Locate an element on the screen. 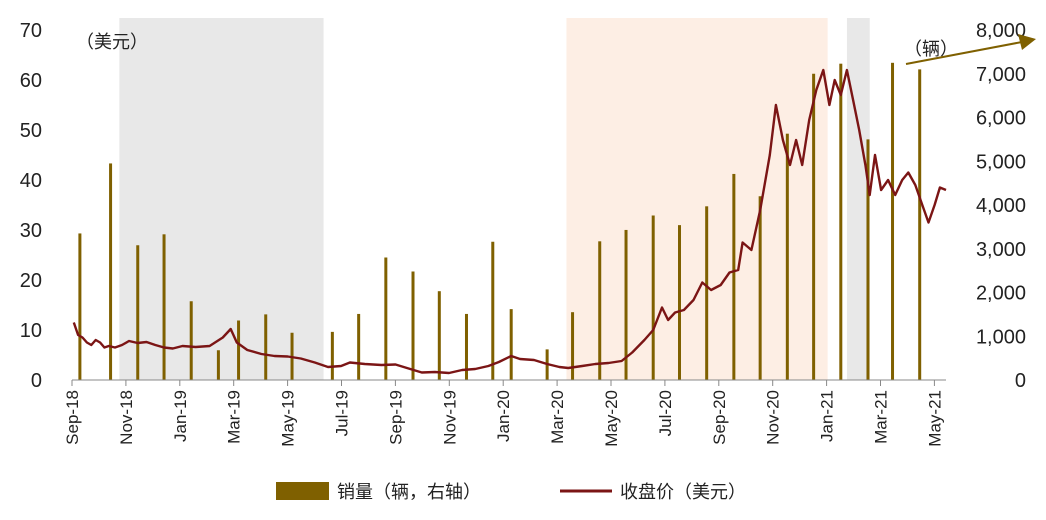 The image size is (1046, 520). right-tick-label: 5,000 is located at coordinates (1001, 162).